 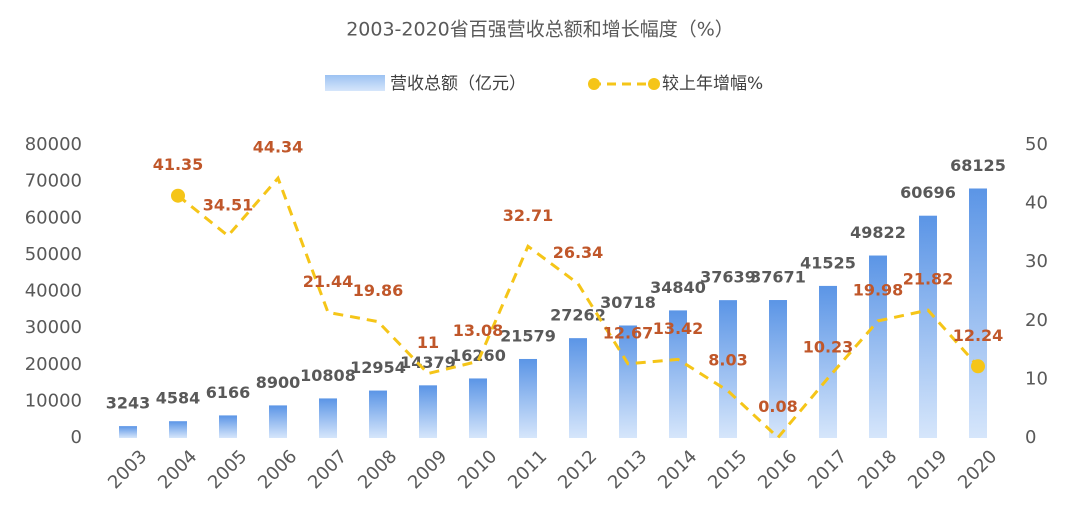 What do you see at coordinates (277, 469) in the screenshot?
I see `x-tick-label: 2006` at bounding box center [277, 469].